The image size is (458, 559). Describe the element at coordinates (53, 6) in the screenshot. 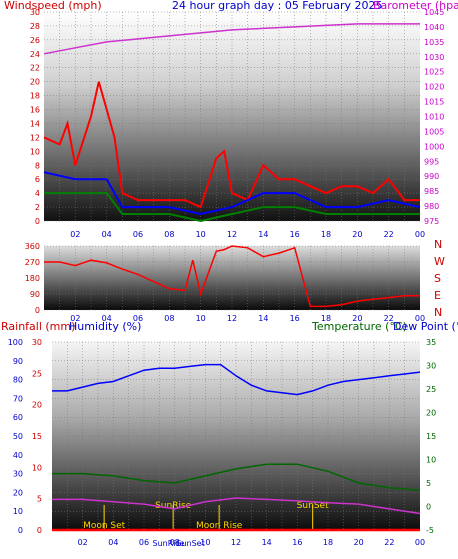

I see `windspeed-axis-label: Windspeed (mph)` at that location.